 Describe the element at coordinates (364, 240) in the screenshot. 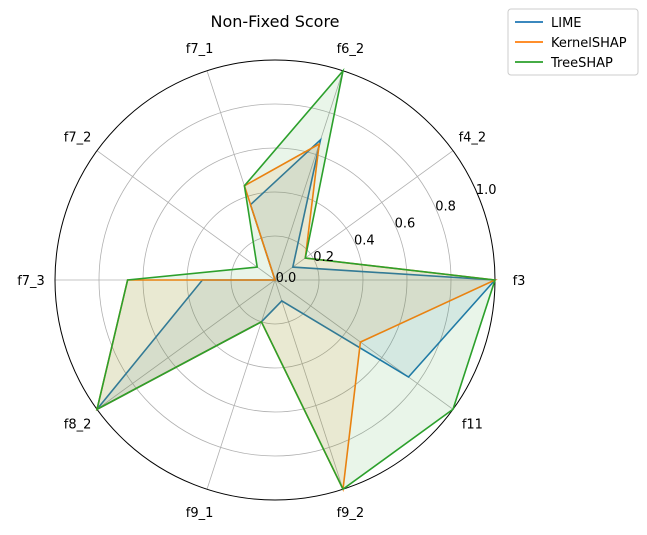

I see `r-tick-label: 0.4` at that location.